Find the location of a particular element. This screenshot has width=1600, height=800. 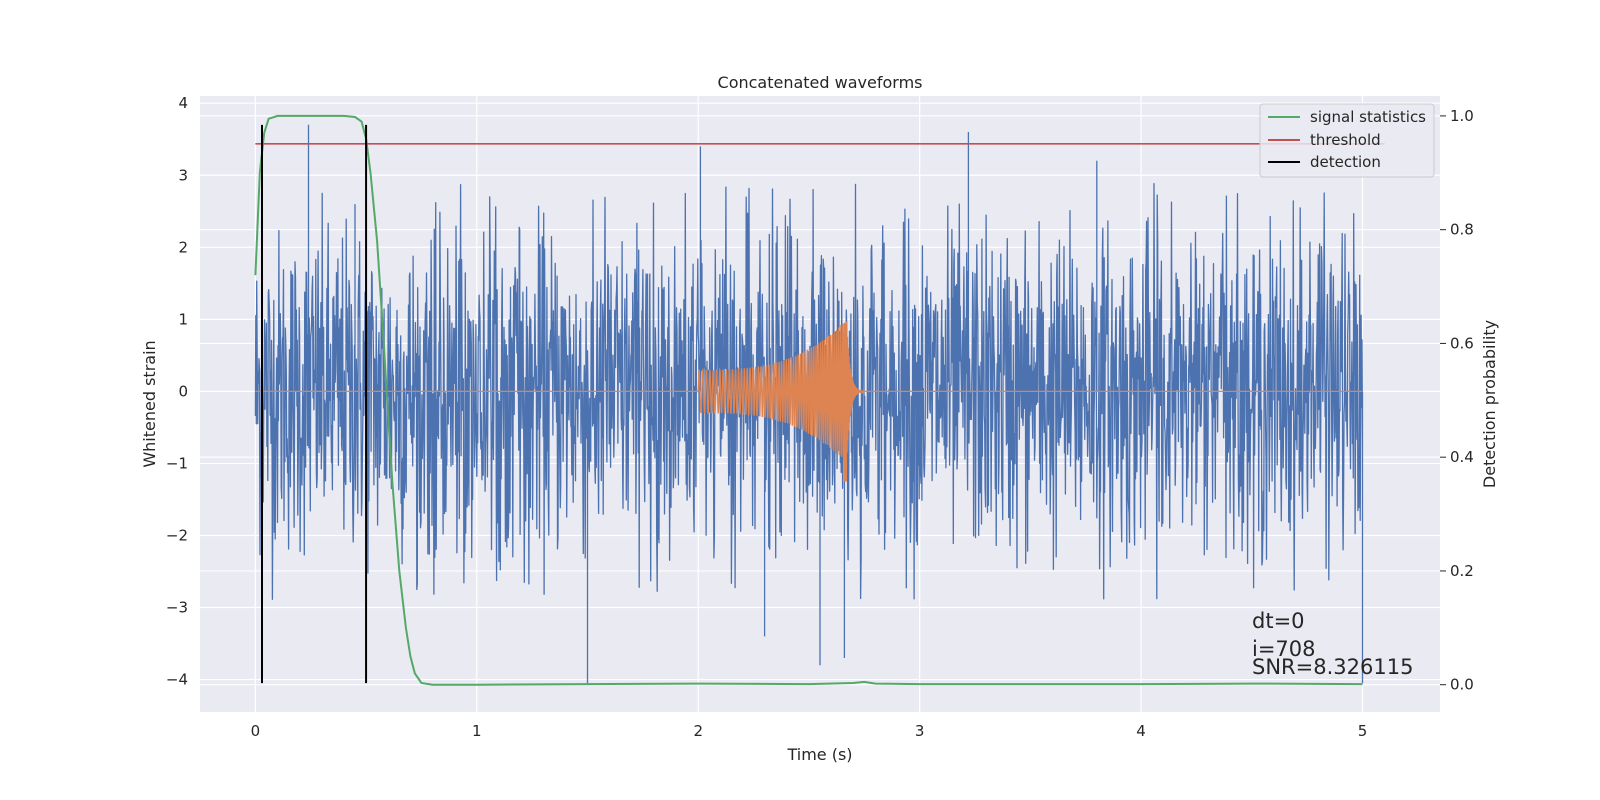

y-tick-label: −3 is located at coordinates (177, 608).